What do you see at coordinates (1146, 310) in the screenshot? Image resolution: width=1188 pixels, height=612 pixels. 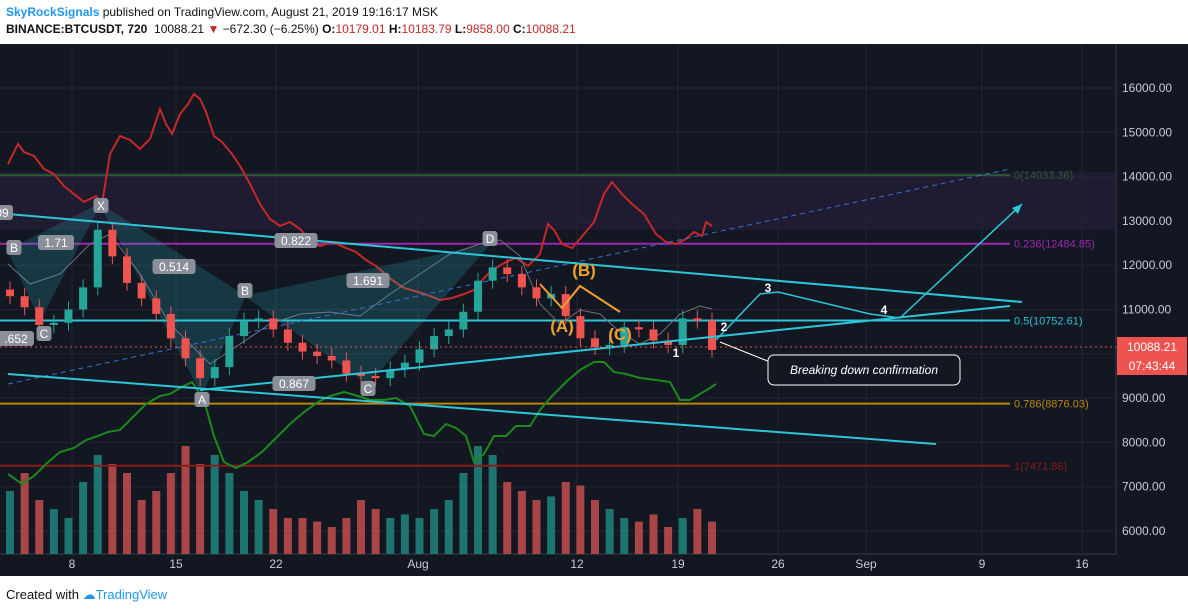 I see `y-tick-label: 11000.00` at bounding box center [1146, 310].